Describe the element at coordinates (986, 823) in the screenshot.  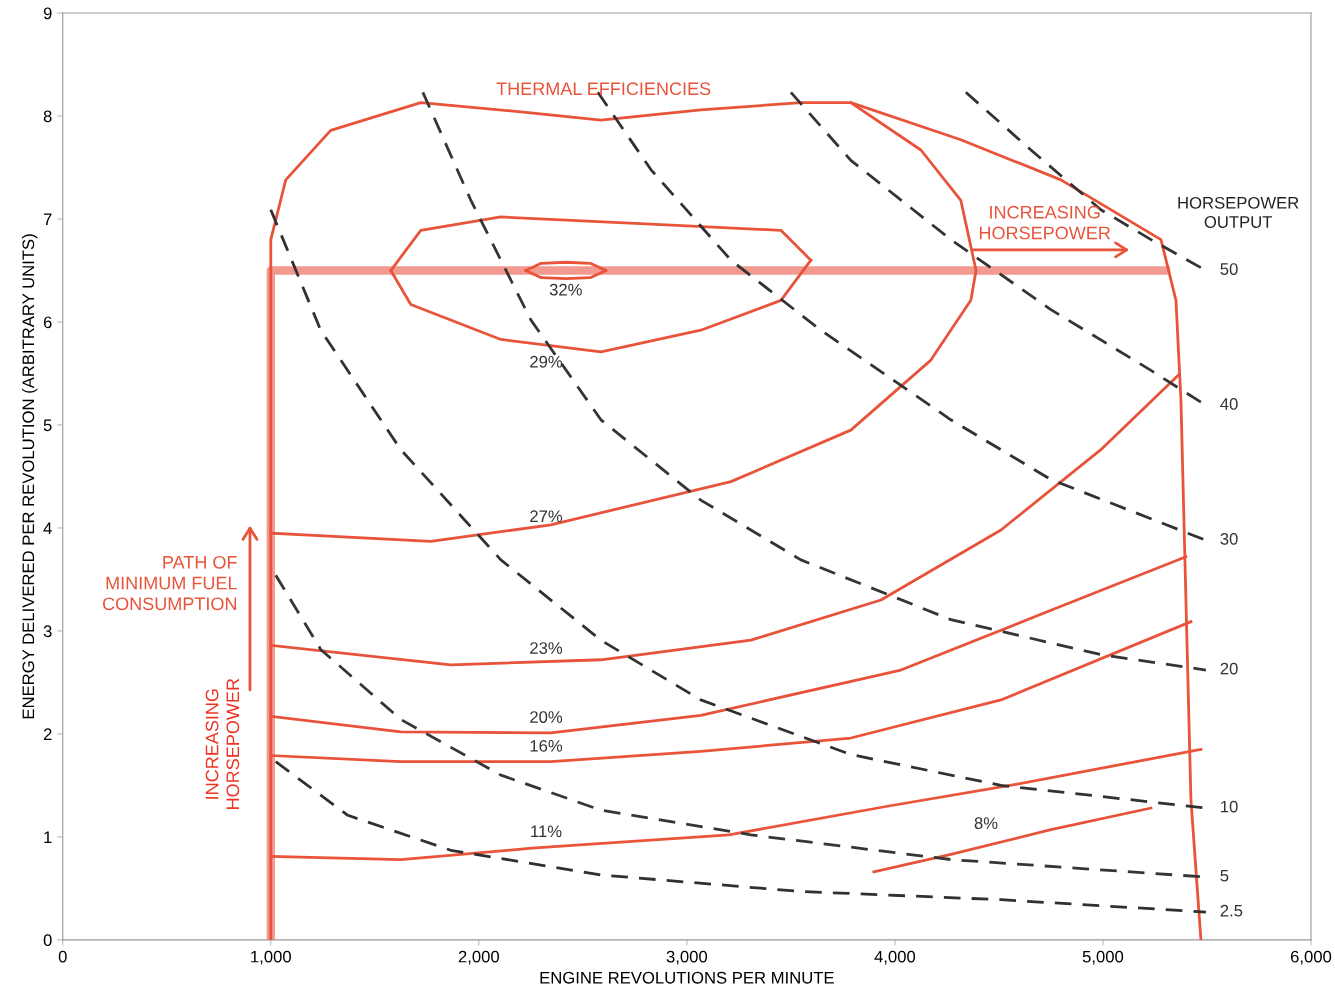
I see `annotation: 8%` at that location.